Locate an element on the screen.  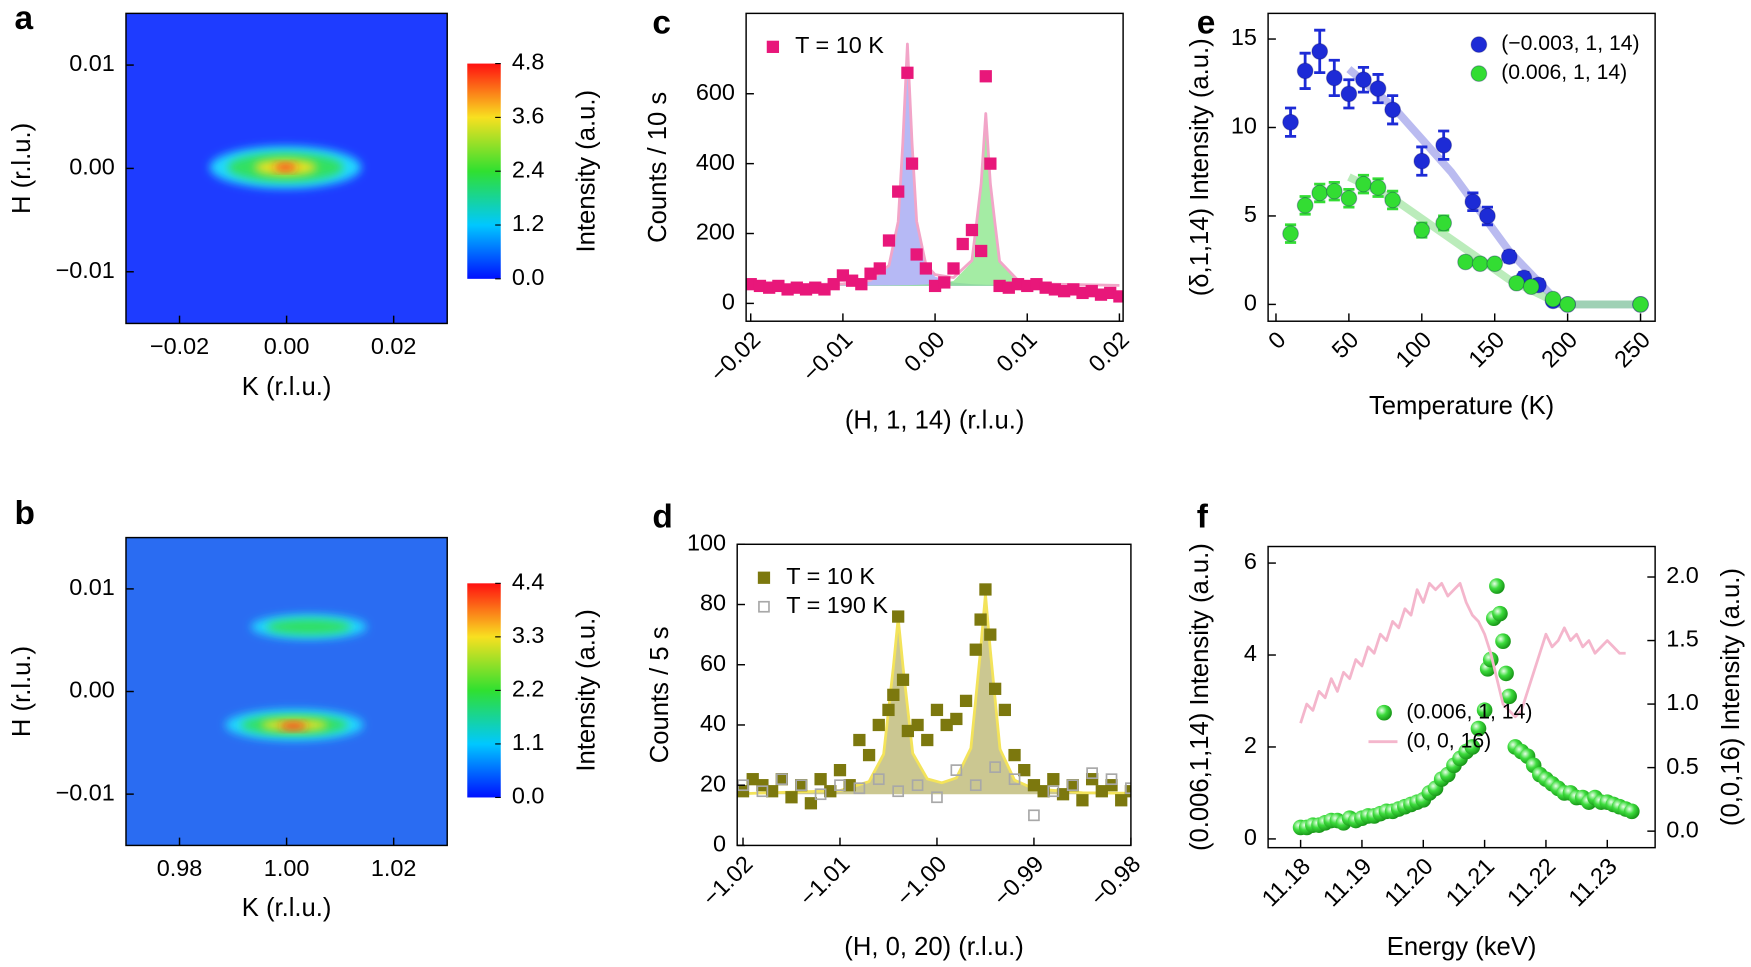
line is located at coordinates (935, 164).